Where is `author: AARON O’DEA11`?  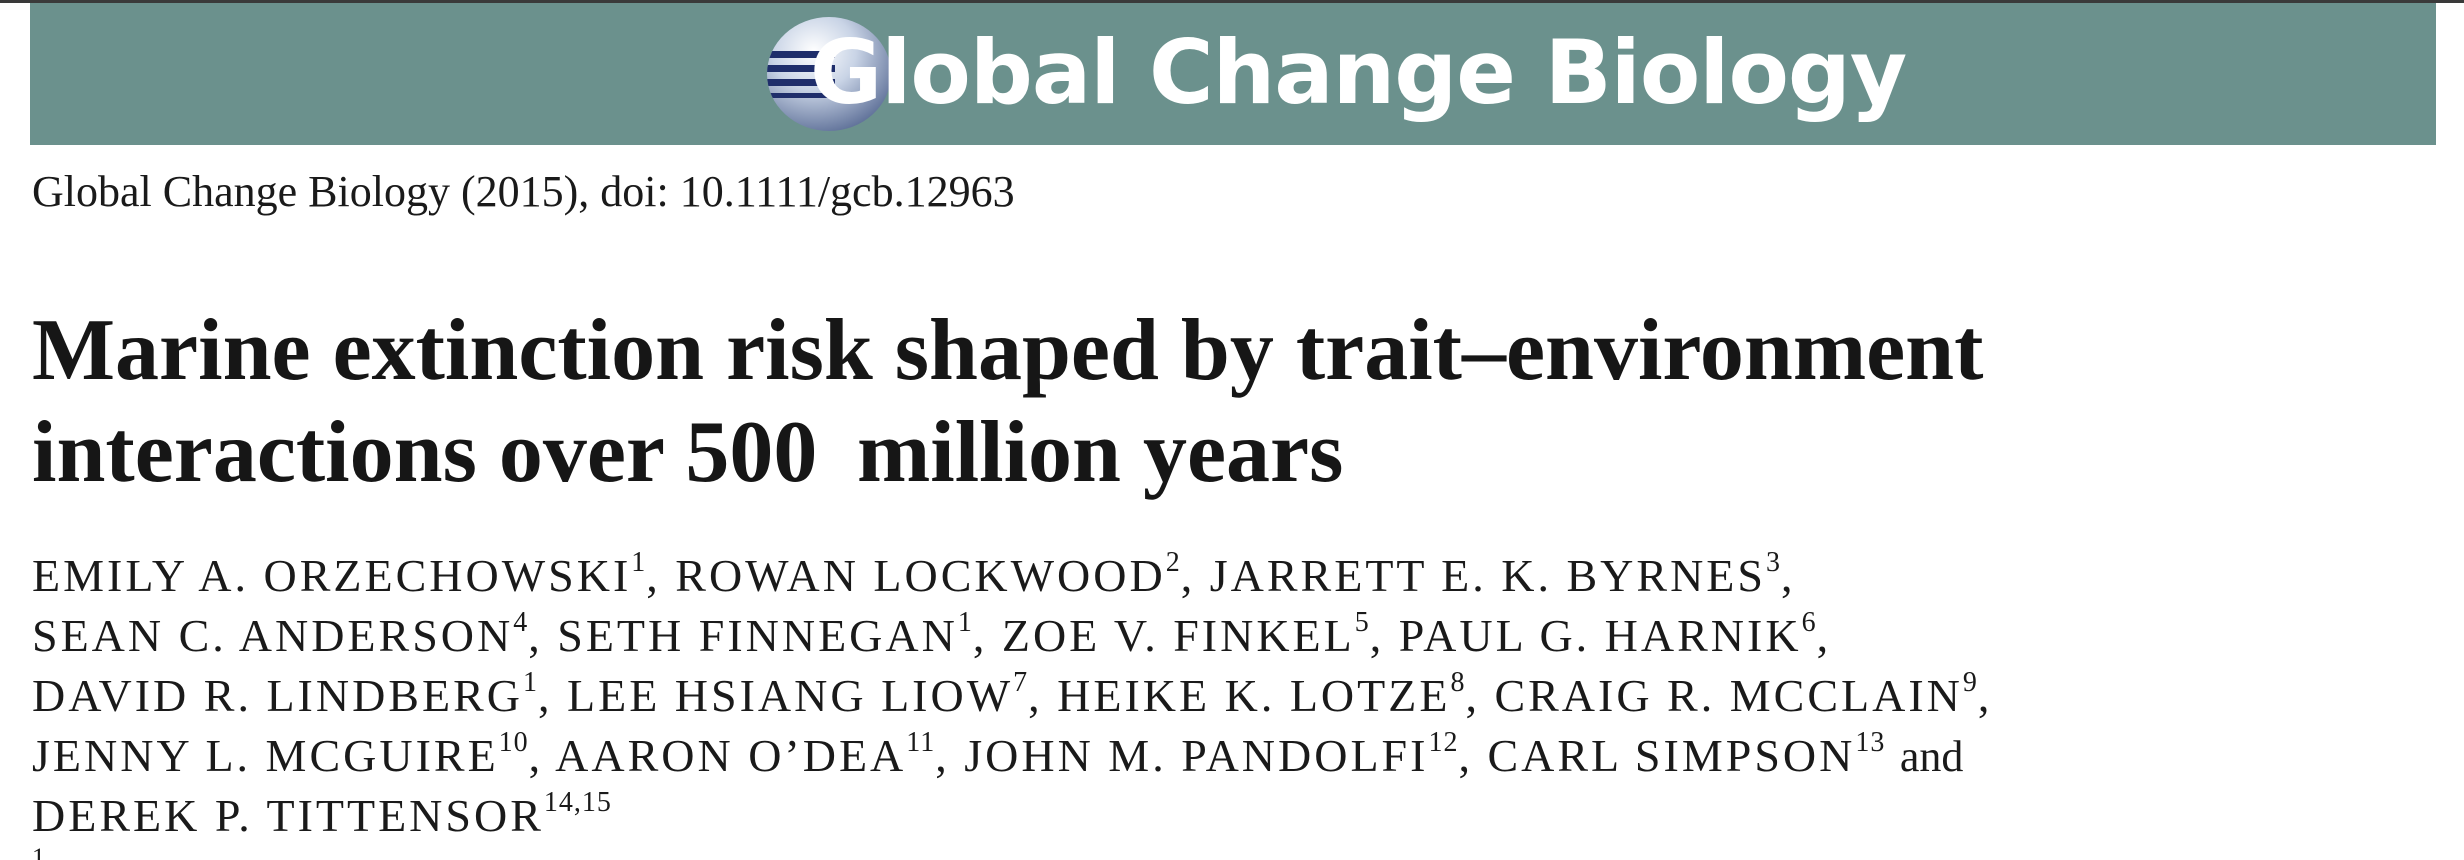 author: AARON O’DEA11 is located at coordinates (745, 754).